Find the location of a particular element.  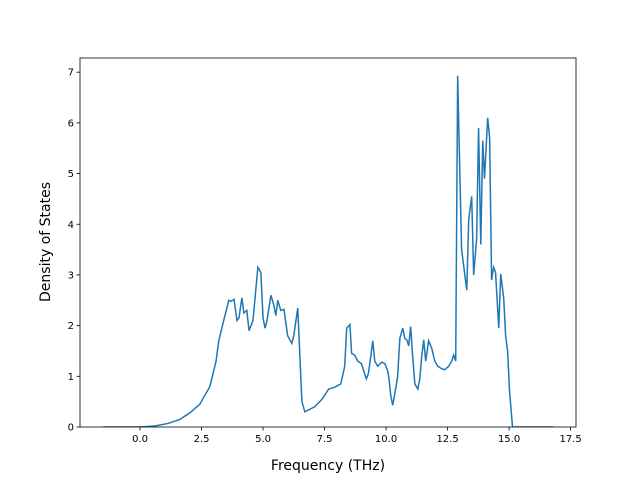

y-tick-label: 0 is located at coordinates (71, 428).